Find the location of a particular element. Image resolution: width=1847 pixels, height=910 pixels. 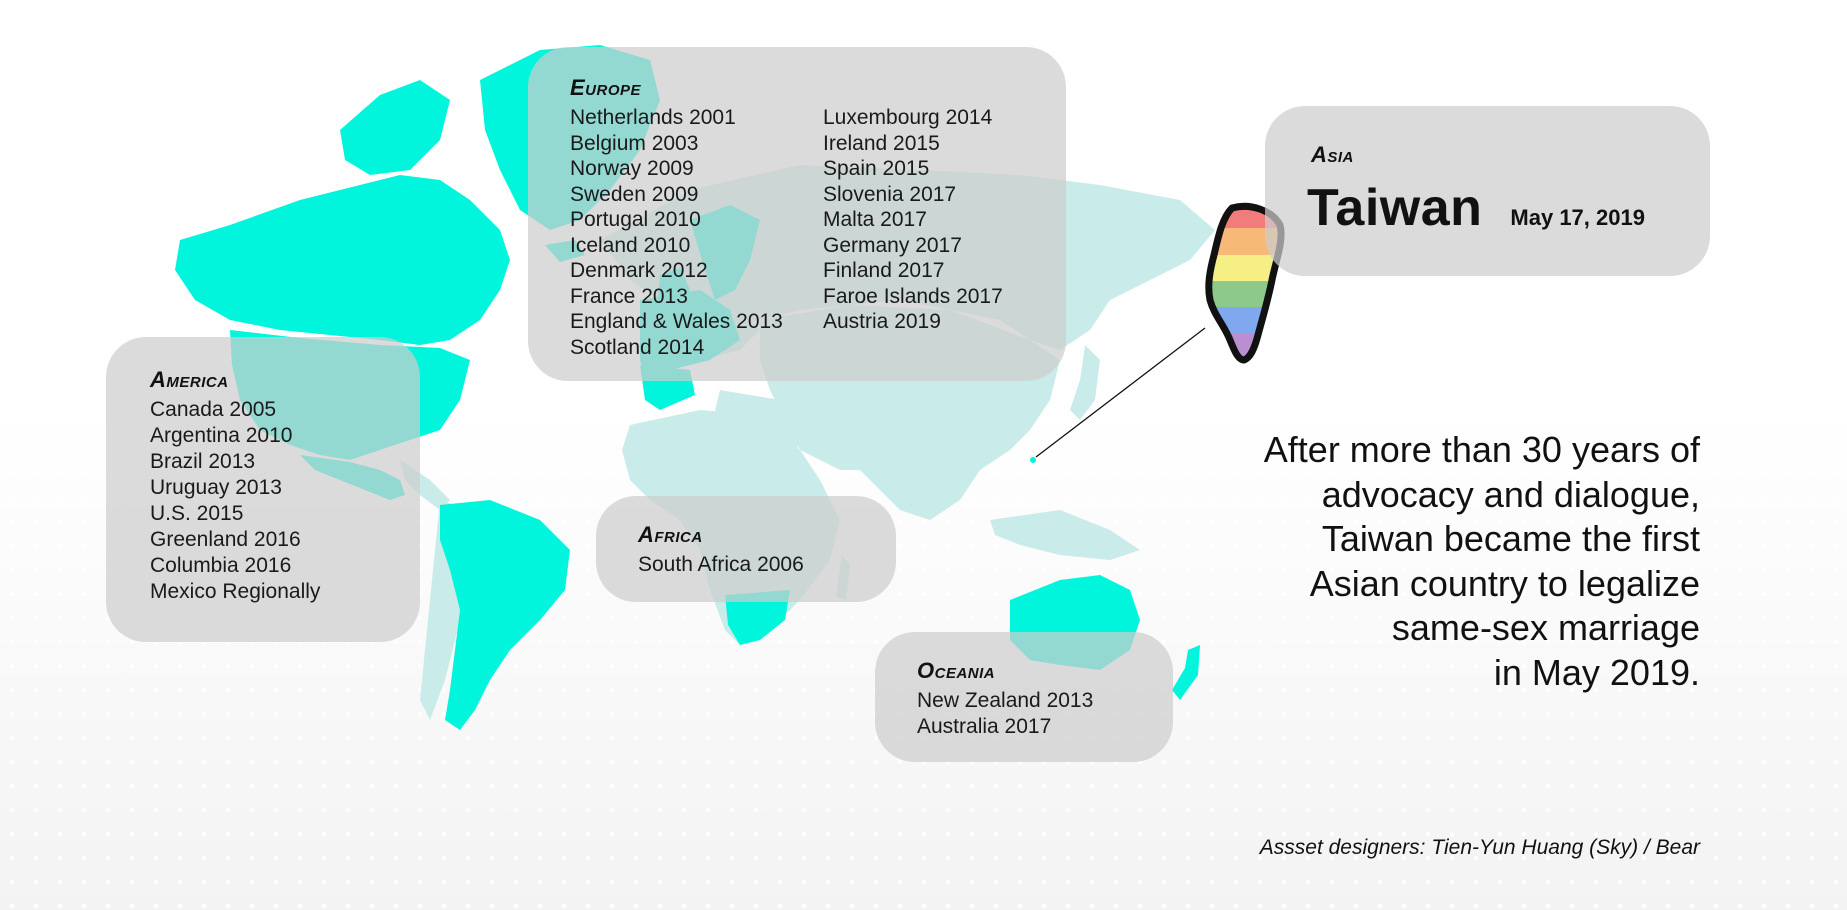

europe-country-item: Ireland 2015 is located at coordinates (881, 143).